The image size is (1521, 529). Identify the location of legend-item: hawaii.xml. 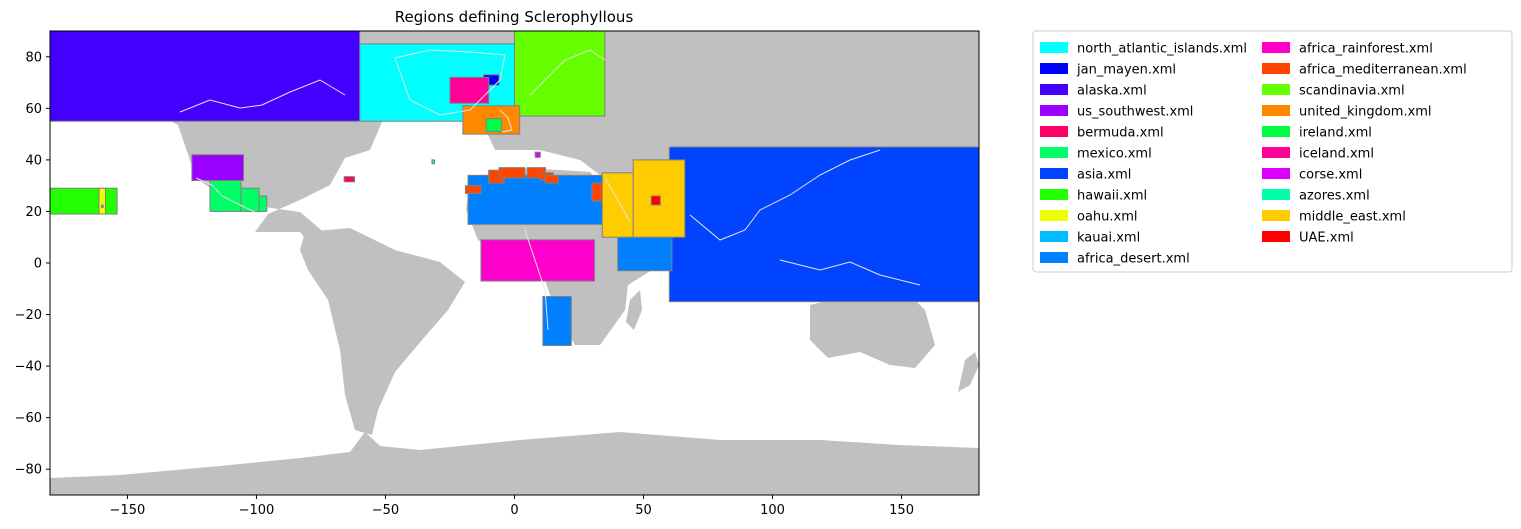
(1093, 196).